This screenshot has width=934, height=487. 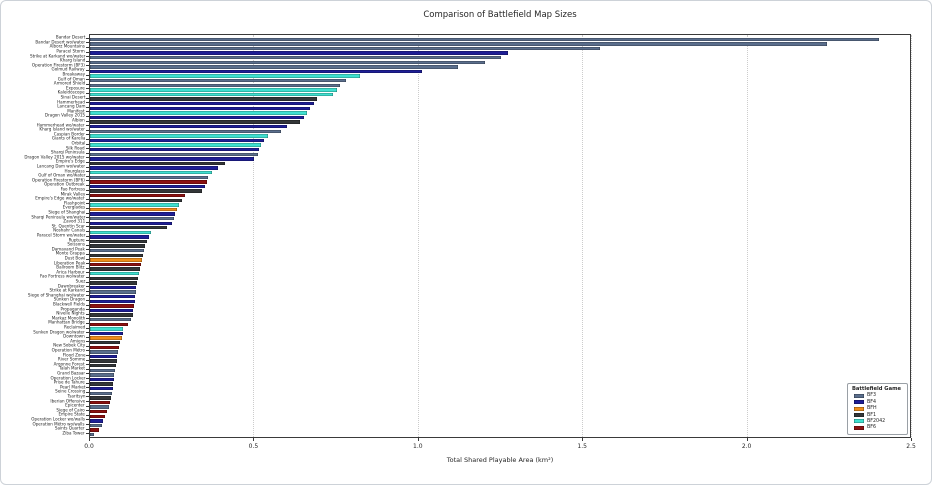 I want to click on y-tick-label: Downtown, so click(x=74, y=337).